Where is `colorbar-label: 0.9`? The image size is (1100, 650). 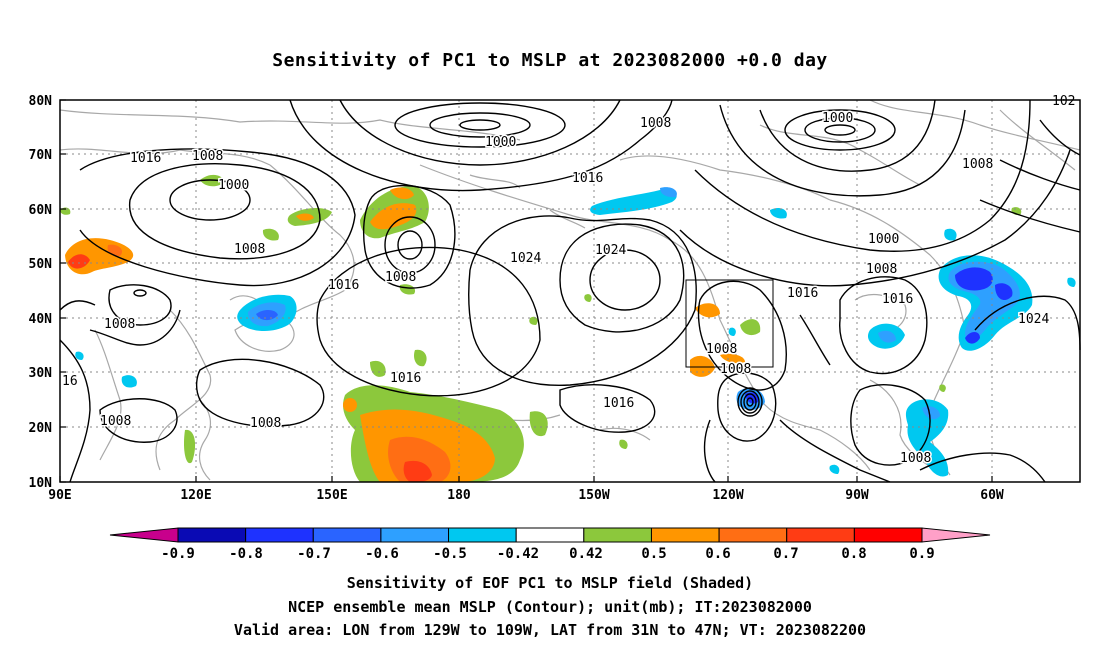 colorbar-label: 0.9 is located at coordinates (921, 554).